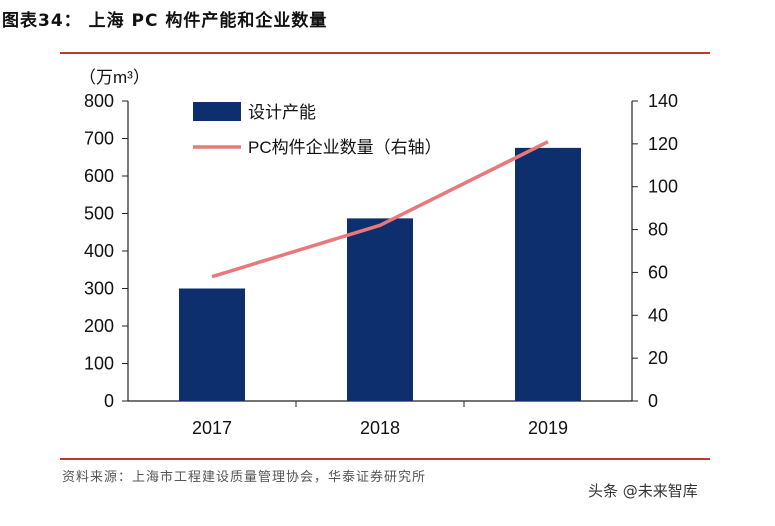 The height and width of the screenshot is (526, 775). What do you see at coordinates (548, 274) in the screenshot?
I see `bar-2019` at bounding box center [548, 274].